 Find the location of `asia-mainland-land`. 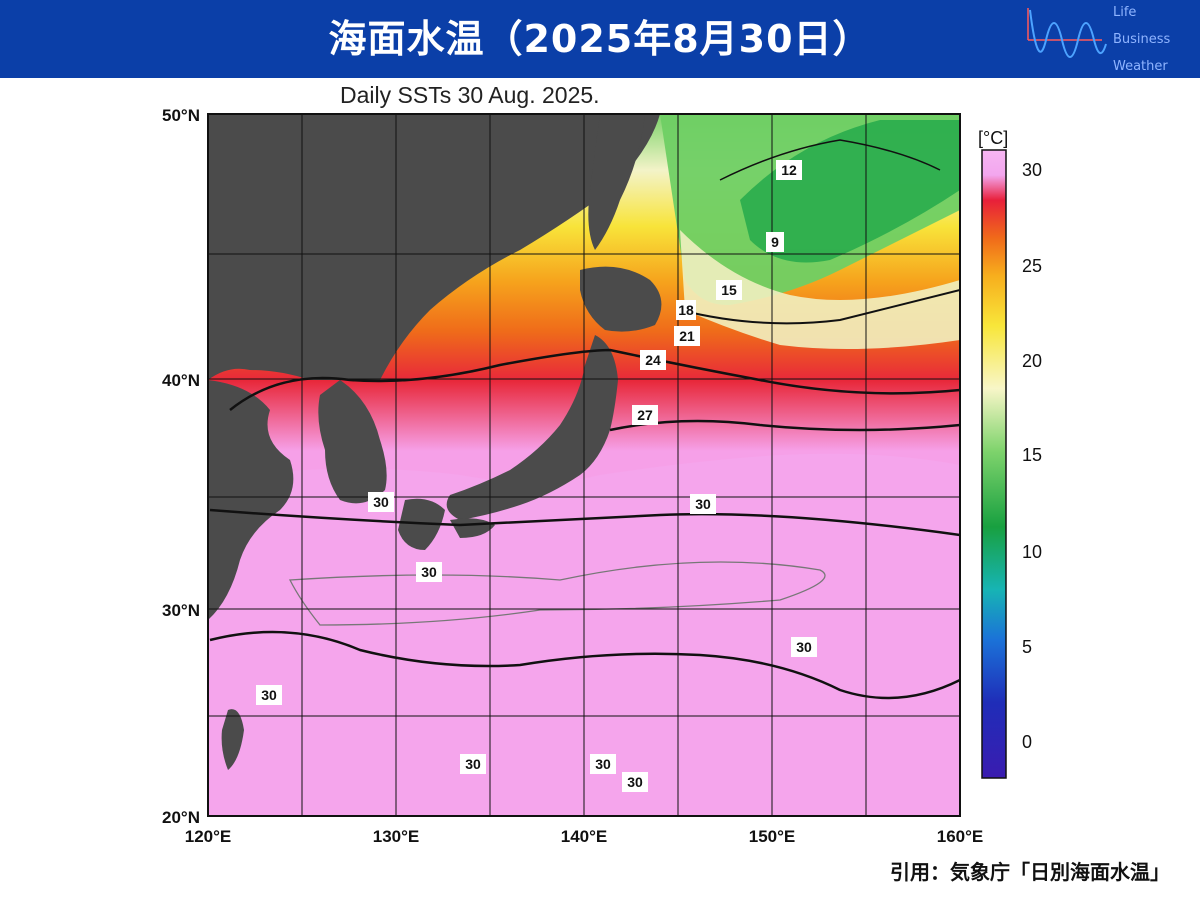

asia-mainland-land is located at coordinates (434, 247).